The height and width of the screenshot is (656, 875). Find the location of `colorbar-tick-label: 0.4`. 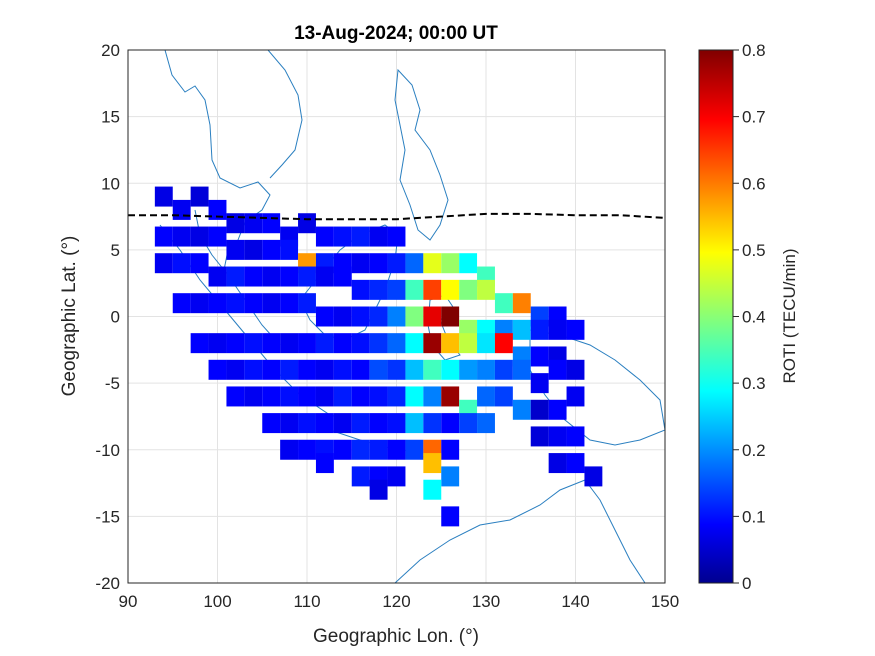

colorbar-tick-label: 0.4 is located at coordinates (754, 317).